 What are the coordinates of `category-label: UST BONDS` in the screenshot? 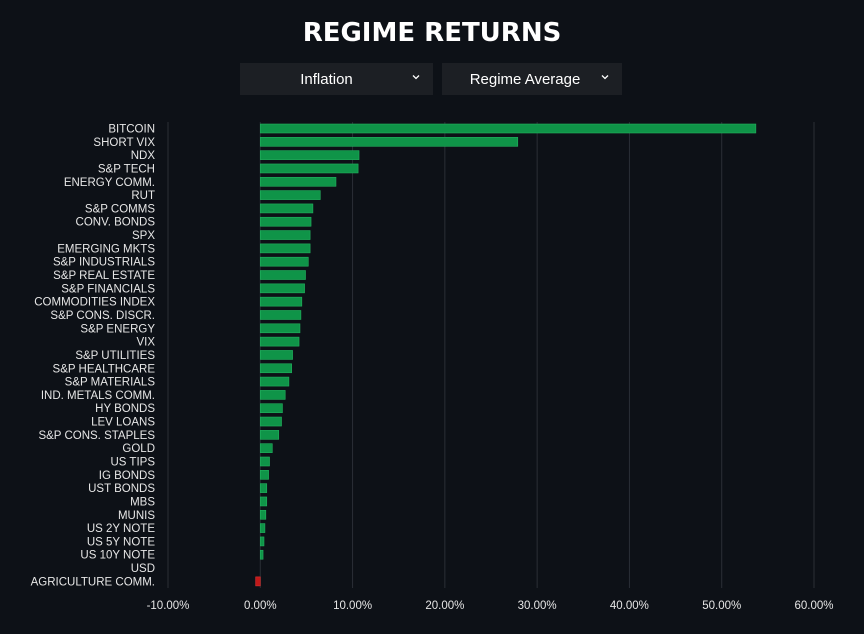 It's located at (121, 489).